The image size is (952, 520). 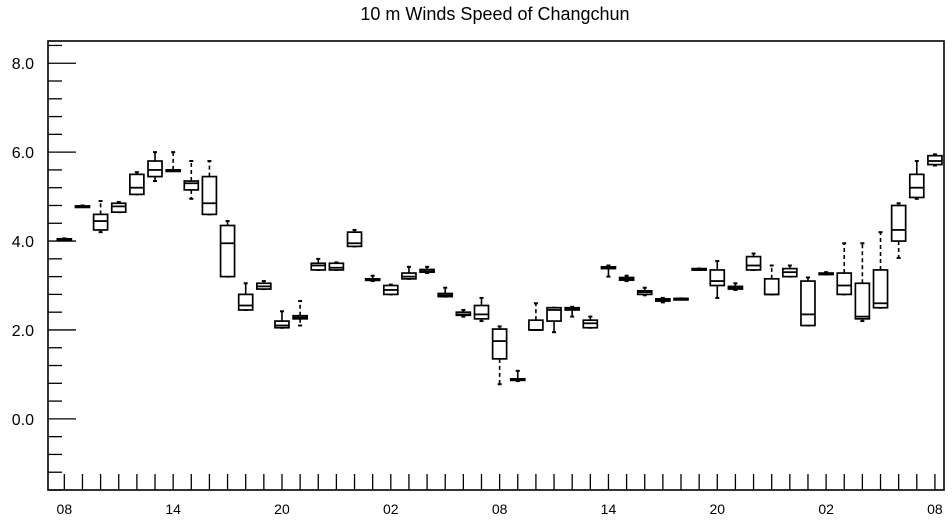 What do you see at coordinates (495, 14) in the screenshot?
I see `chart-title: 10 m Winds Speed of Changchun` at bounding box center [495, 14].